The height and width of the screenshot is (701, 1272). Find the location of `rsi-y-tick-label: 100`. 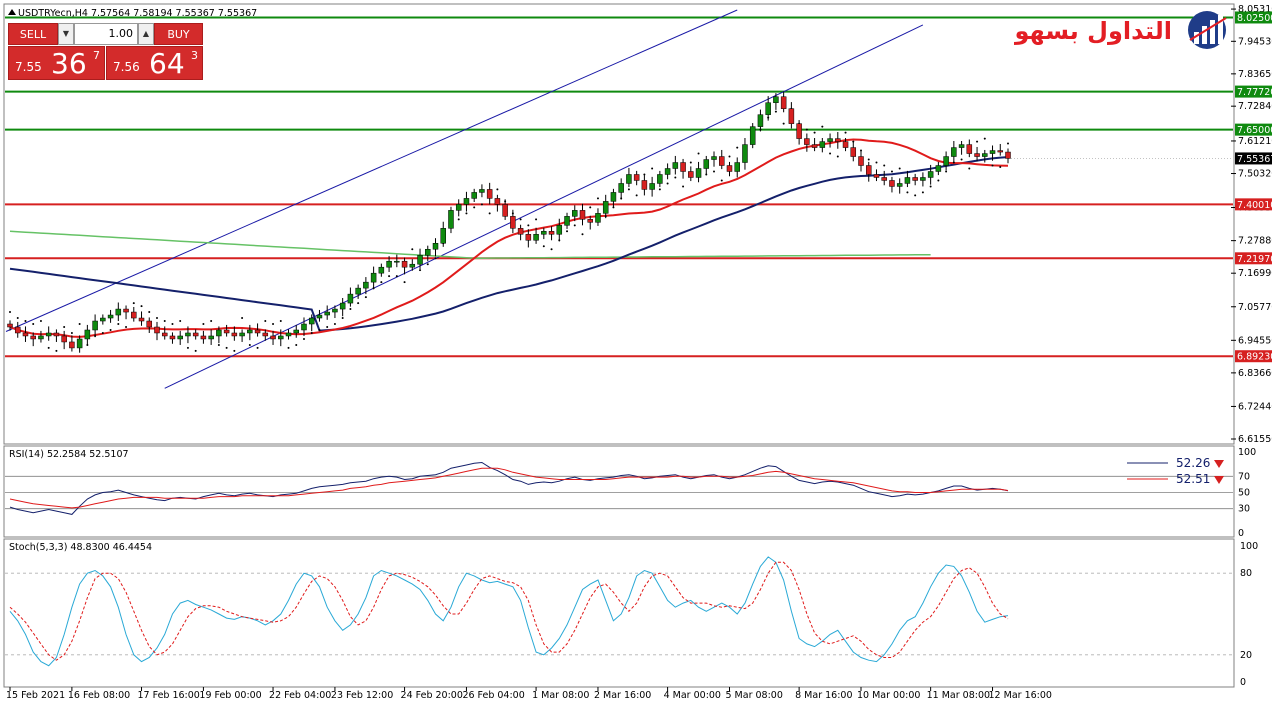

rsi-y-tick-label: 100 is located at coordinates (1247, 452).